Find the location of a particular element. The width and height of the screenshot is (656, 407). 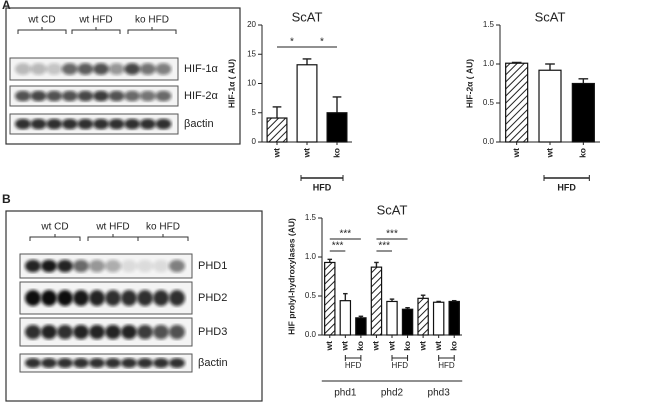

blot-group-label: ko HFD is located at coordinates (152, 20).